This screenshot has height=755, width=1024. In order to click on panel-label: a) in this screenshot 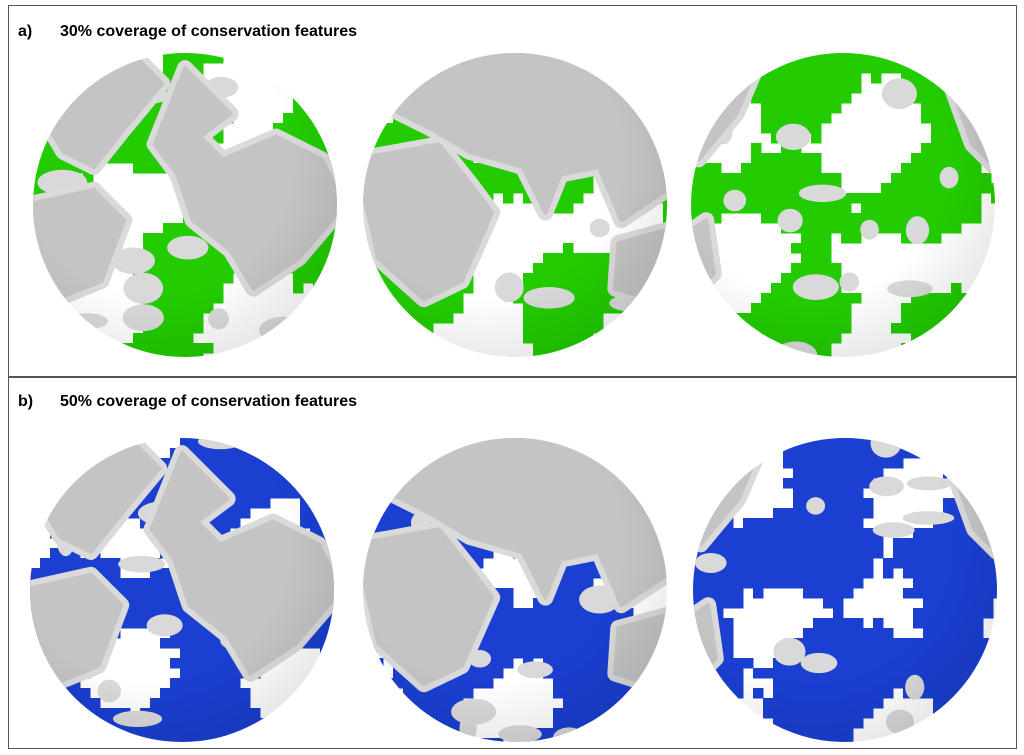, I will do `click(25, 31)`.